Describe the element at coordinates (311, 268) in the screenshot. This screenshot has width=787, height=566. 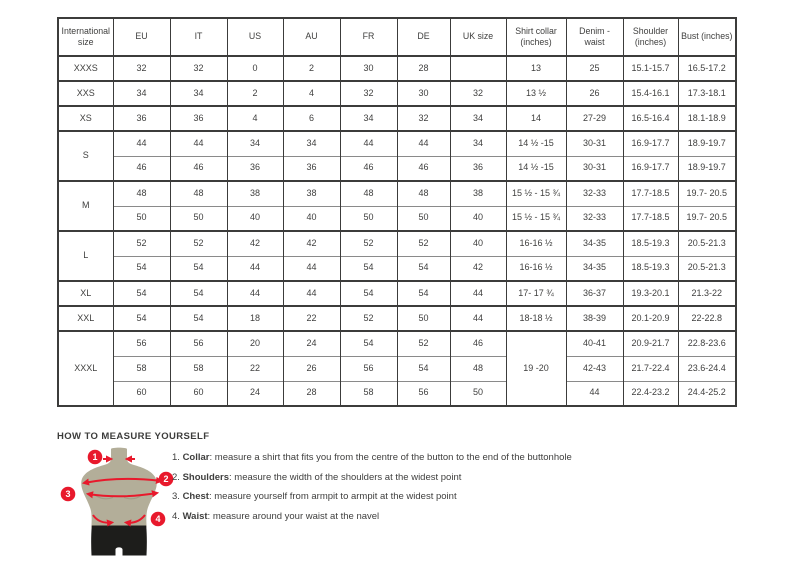
I see `data-cell: 44` at that location.